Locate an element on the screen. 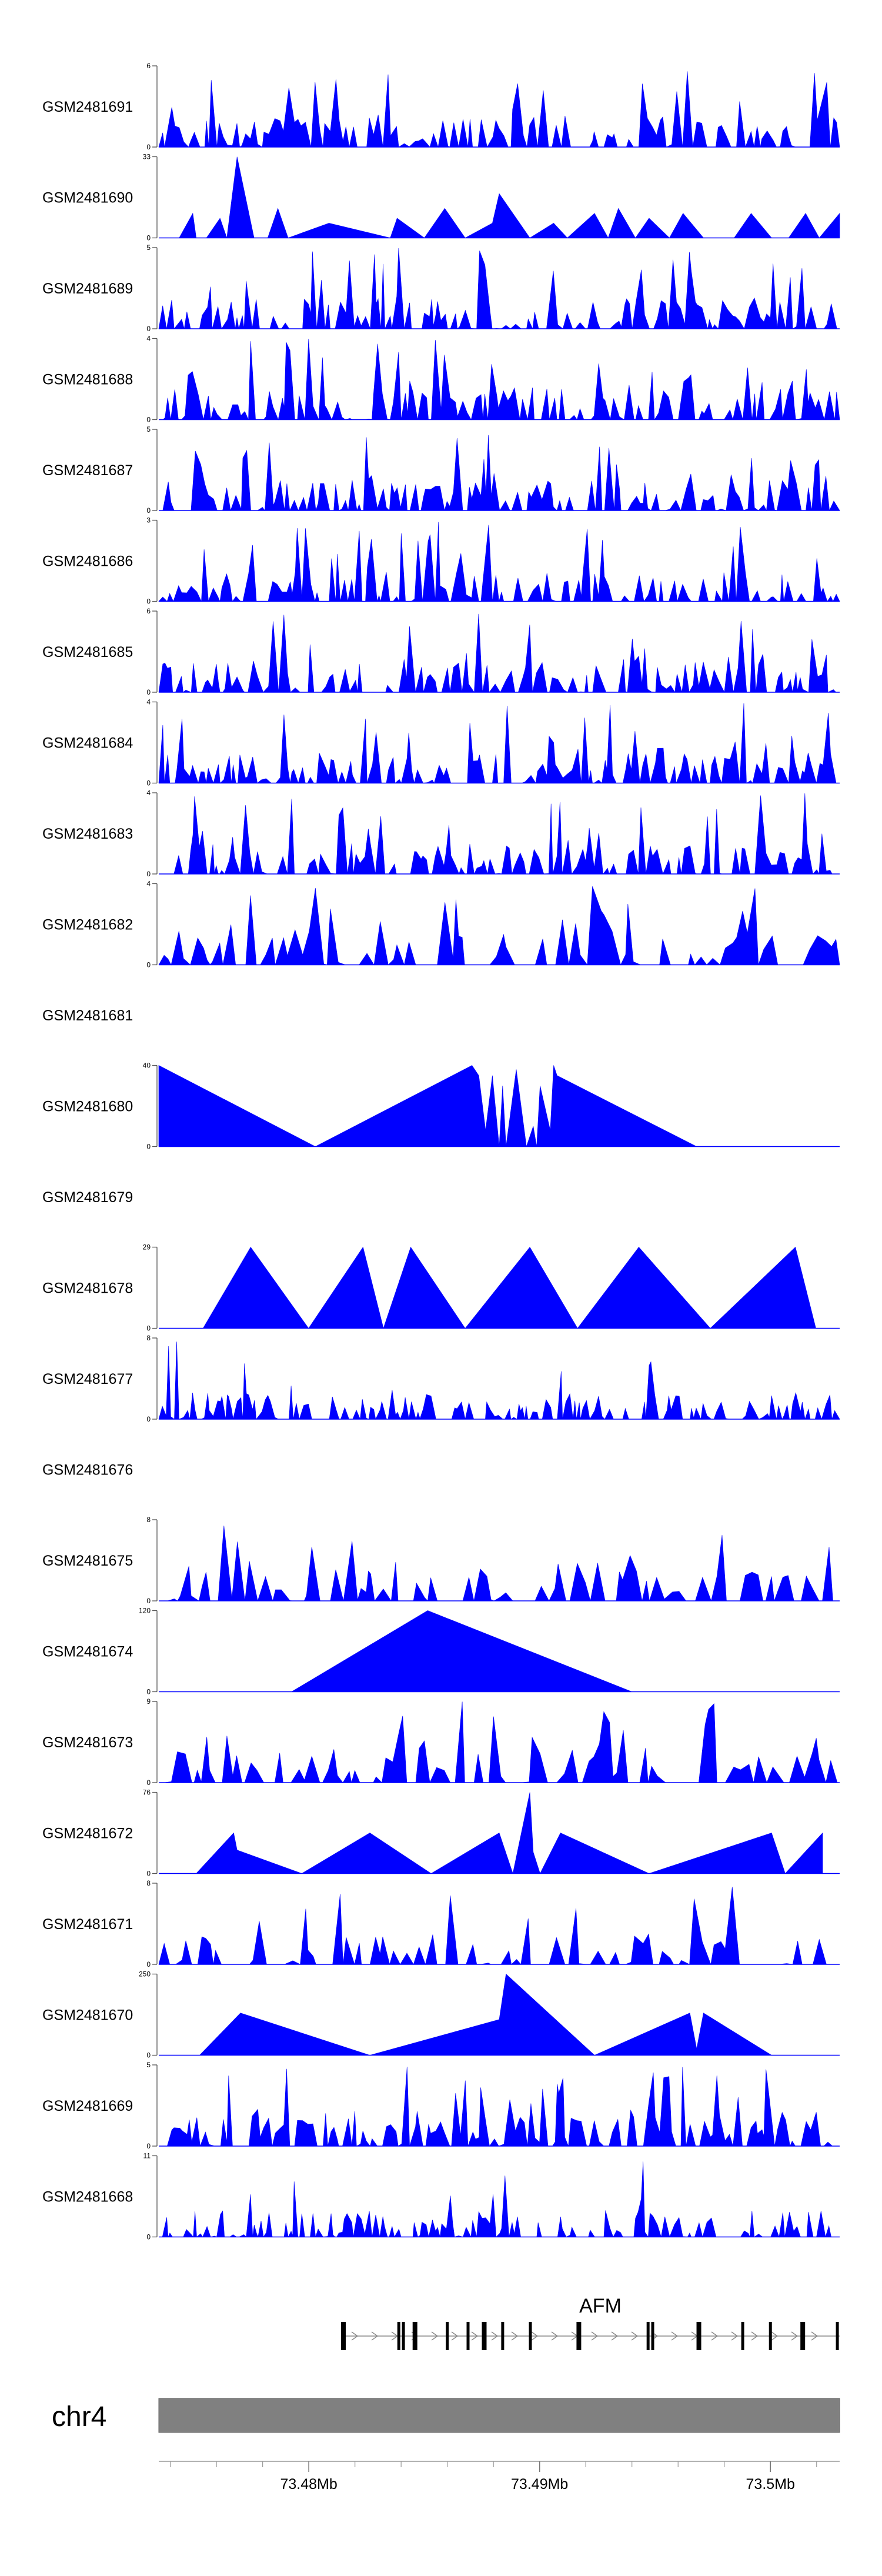  y-tick-label: 3 is located at coordinates (148, 520).